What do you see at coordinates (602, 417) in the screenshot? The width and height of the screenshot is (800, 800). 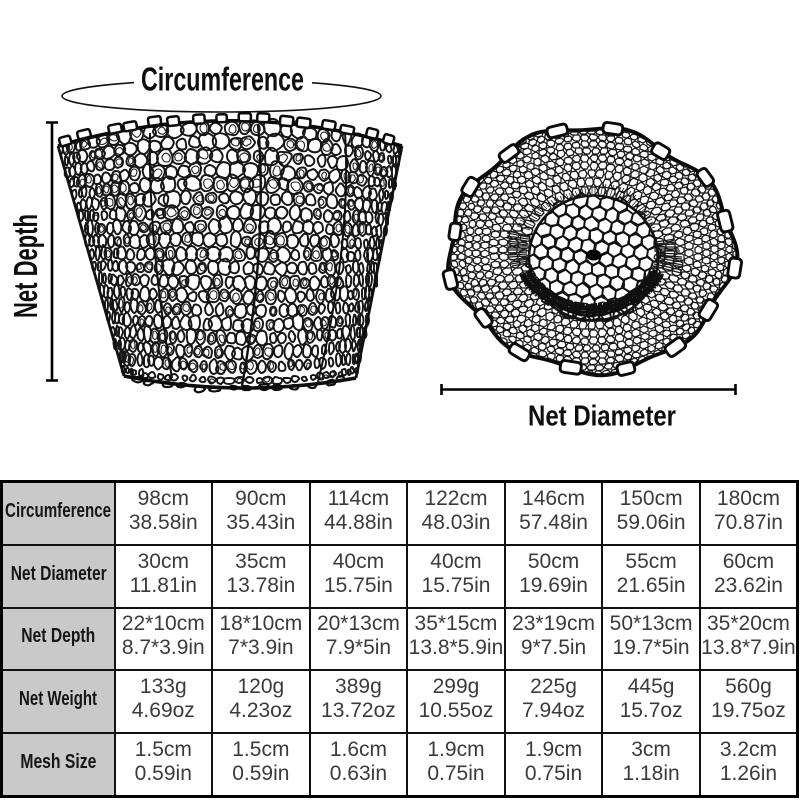 I see `svg-text: Net Diameter` at bounding box center [602, 417].